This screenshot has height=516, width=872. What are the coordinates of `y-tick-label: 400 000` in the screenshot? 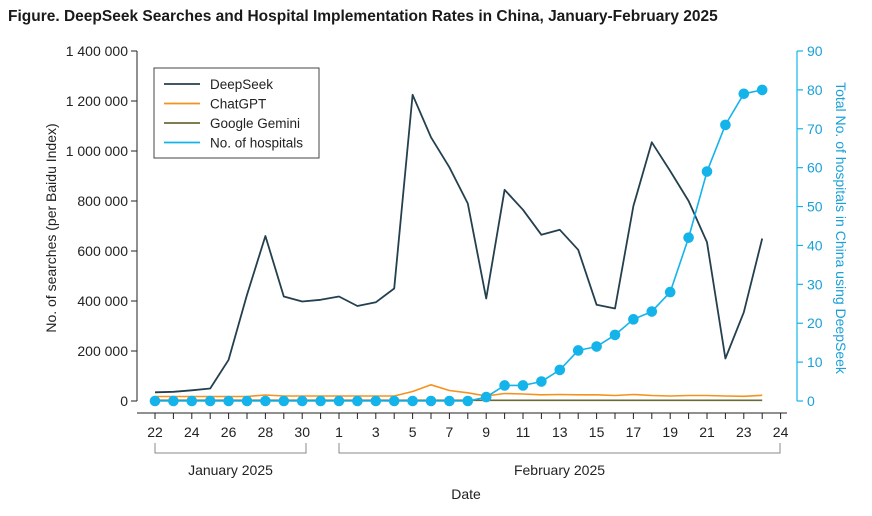 It's located at (102, 301).